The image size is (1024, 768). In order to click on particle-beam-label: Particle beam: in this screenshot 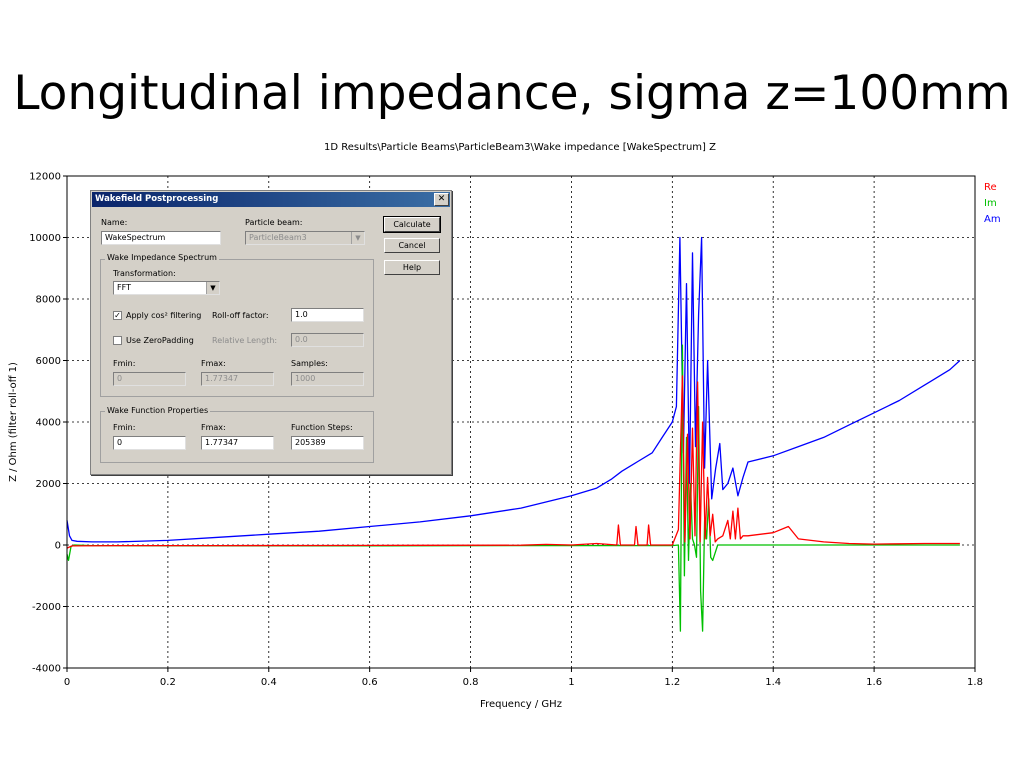, I will do `click(274, 222)`.